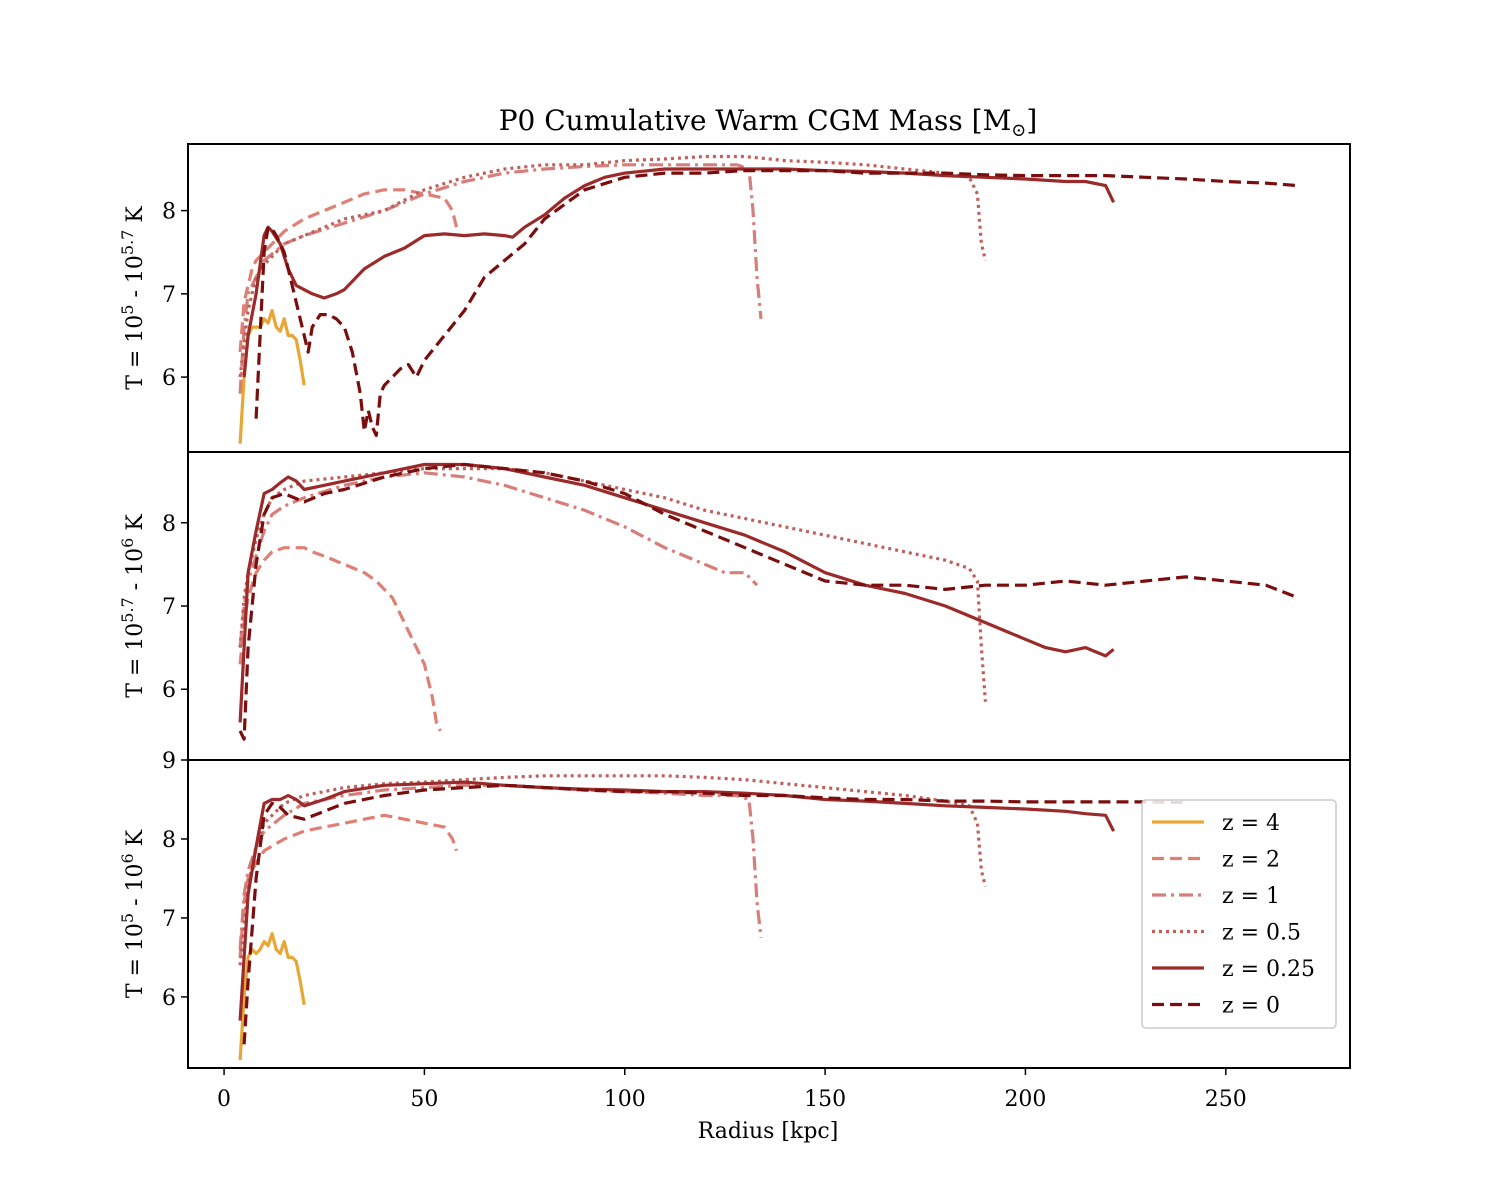  What do you see at coordinates (424, 1099) in the screenshot?
I see `x-tick-label: 50` at bounding box center [424, 1099].